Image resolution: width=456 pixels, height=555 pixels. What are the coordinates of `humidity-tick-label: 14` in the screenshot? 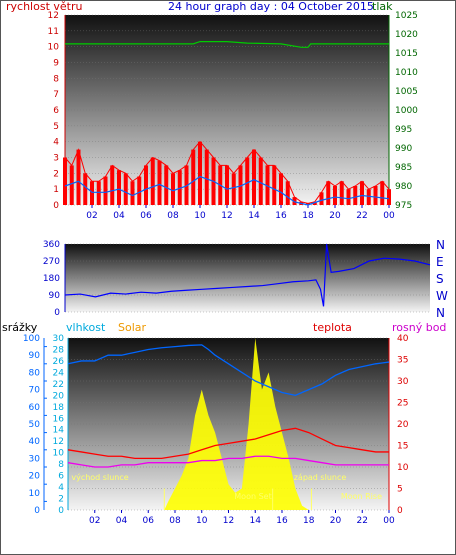 It's located at (59, 431).